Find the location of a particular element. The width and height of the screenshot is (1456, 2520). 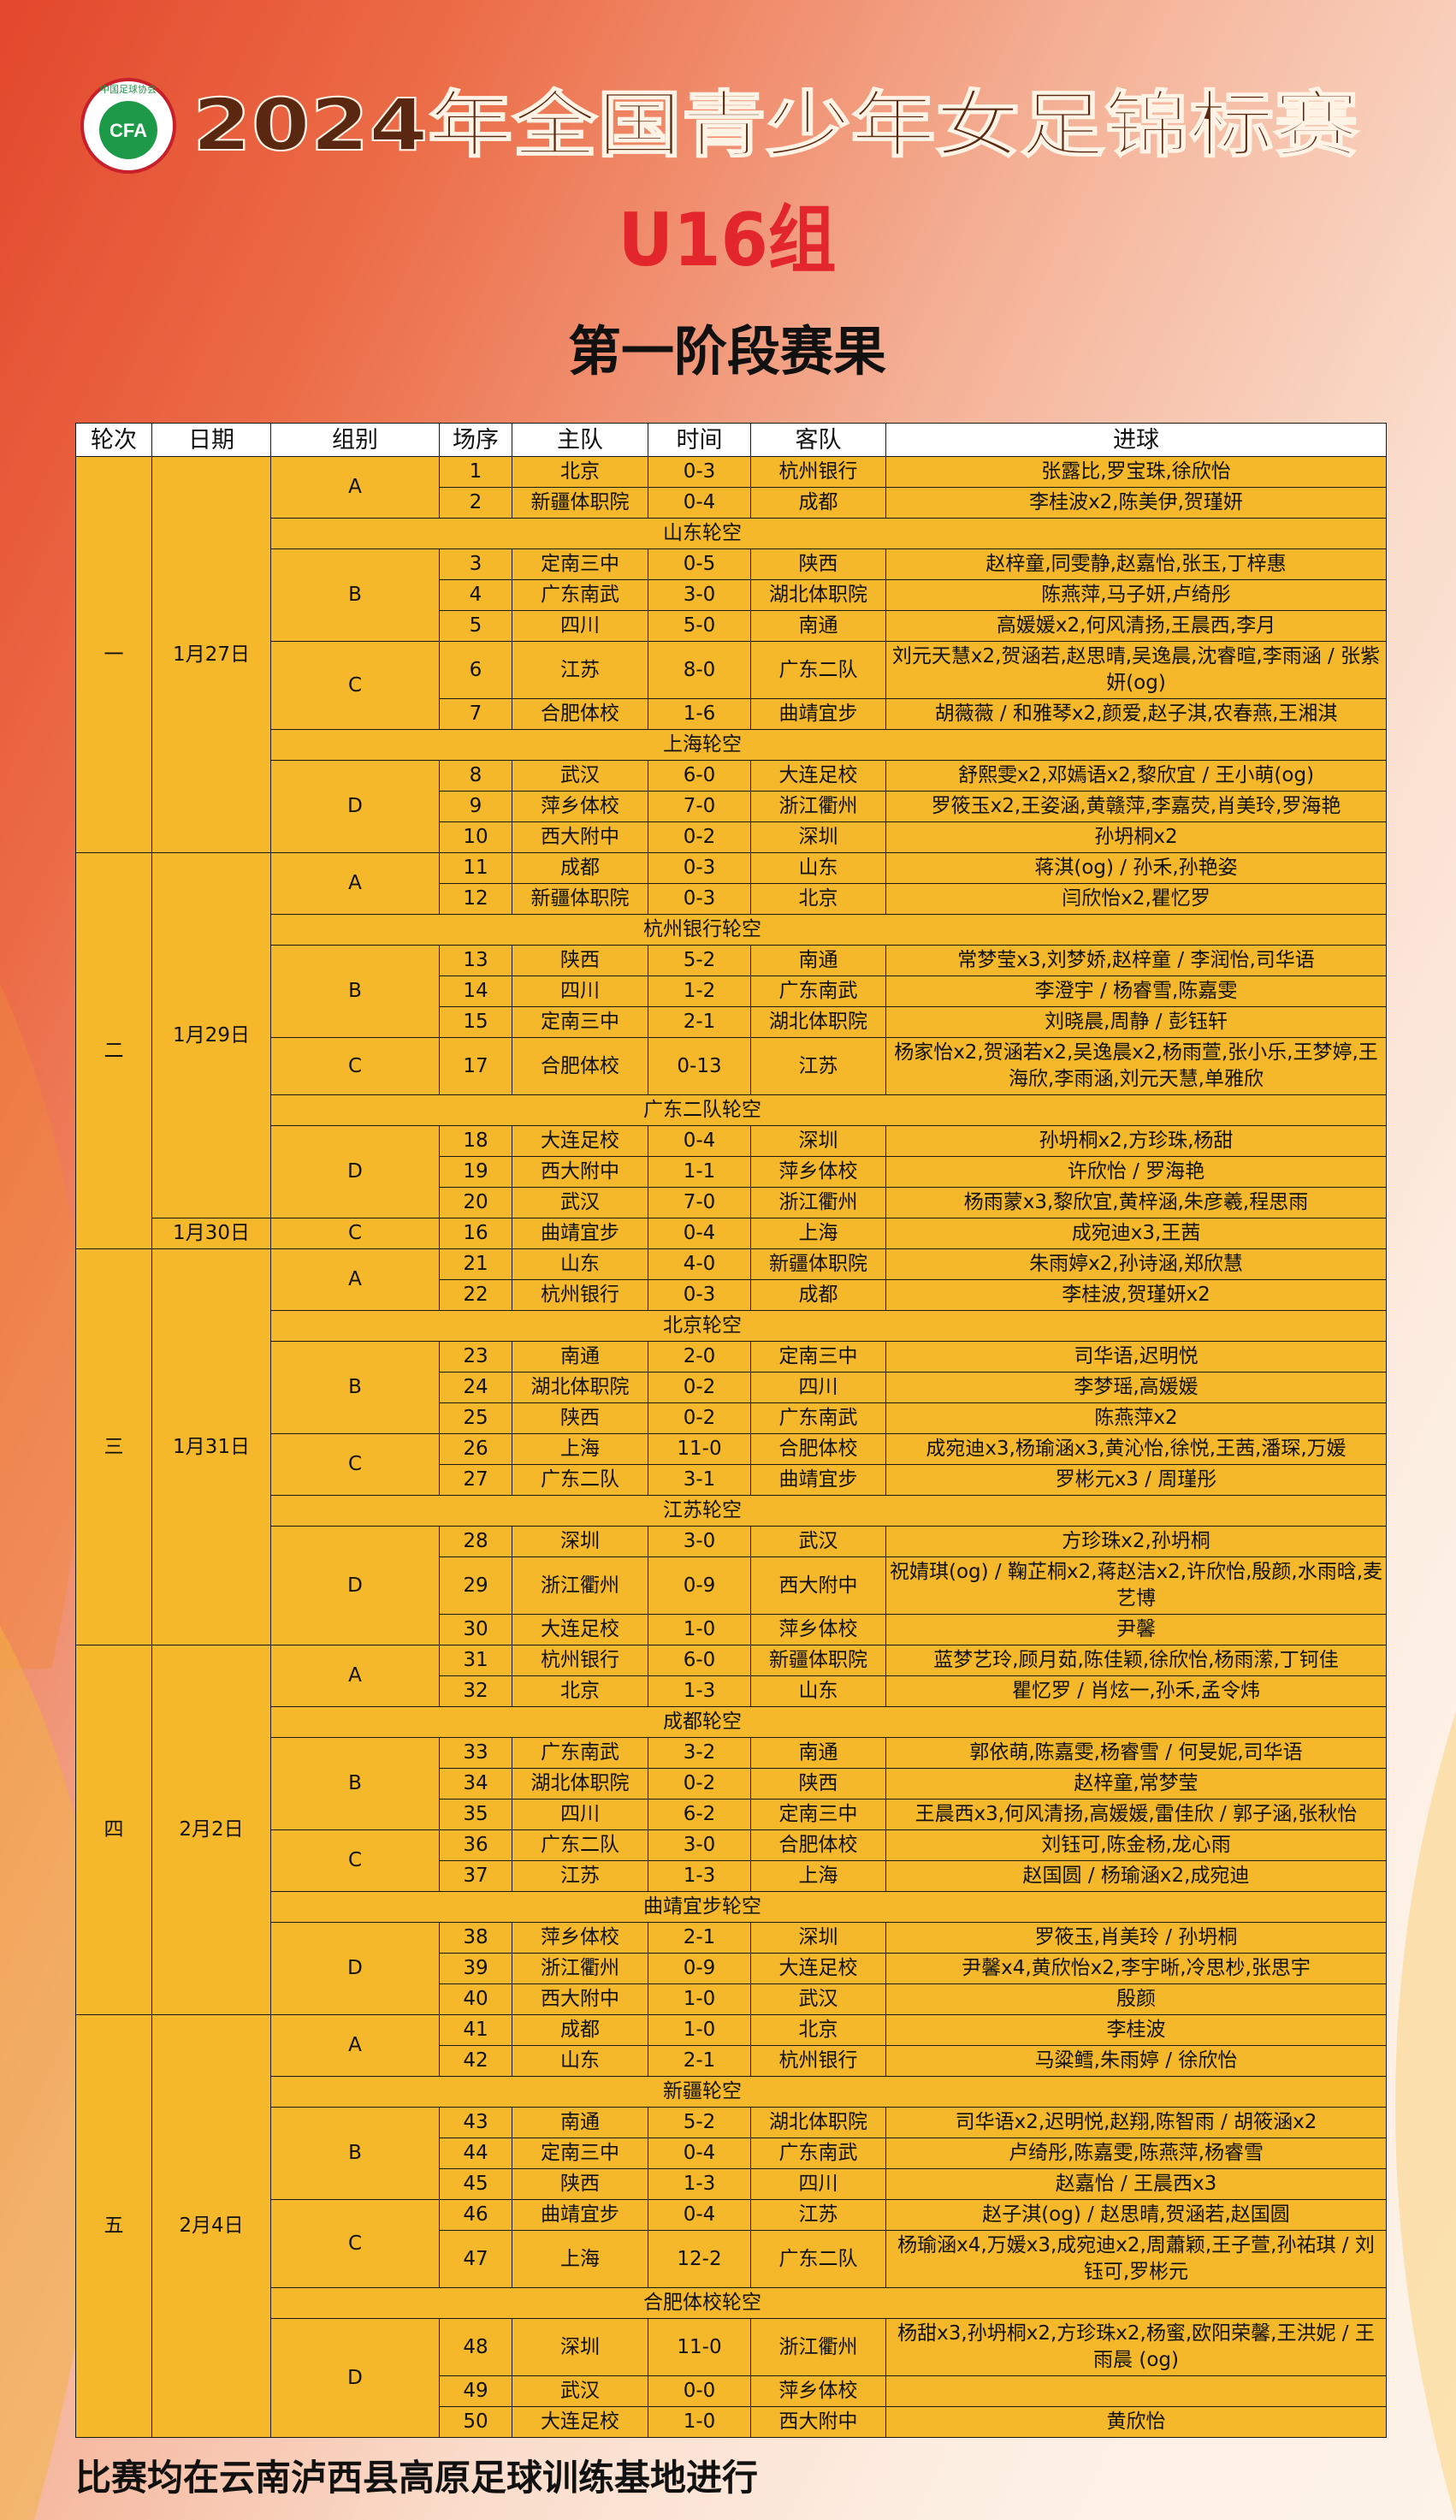

match-number: 20 is located at coordinates (476, 1202).